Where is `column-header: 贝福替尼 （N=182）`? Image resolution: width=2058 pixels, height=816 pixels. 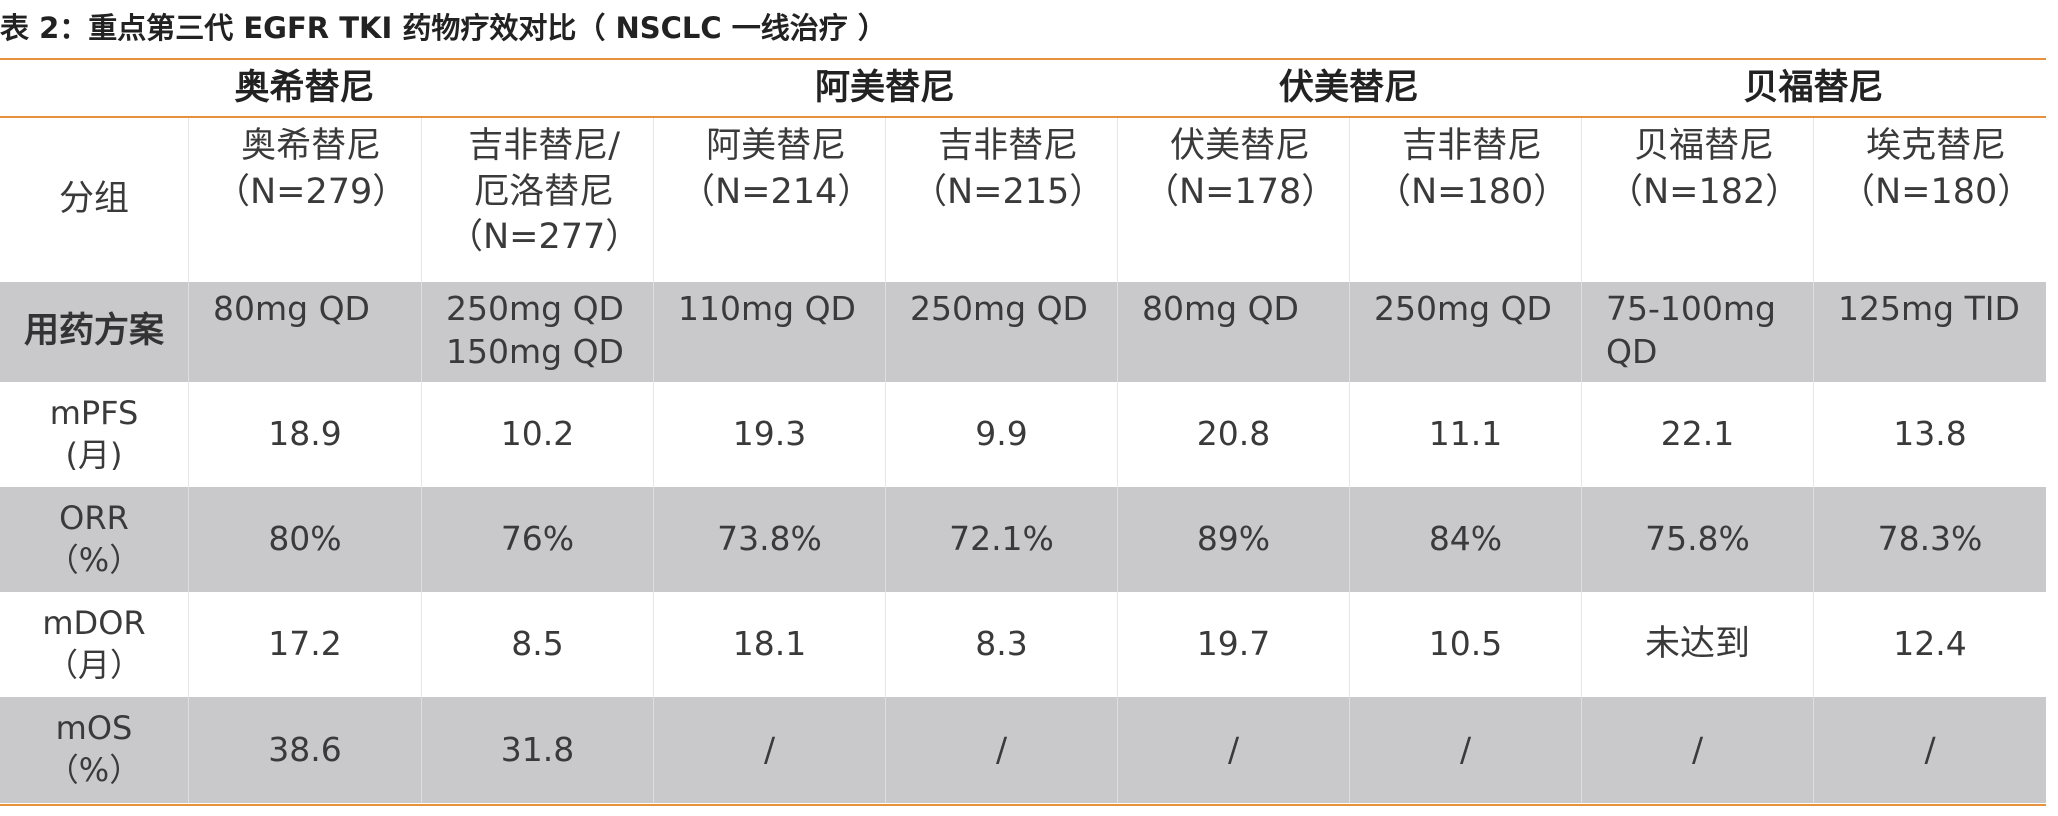
column-header: 贝福替尼 （N=182） is located at coordinates (1697, 200).